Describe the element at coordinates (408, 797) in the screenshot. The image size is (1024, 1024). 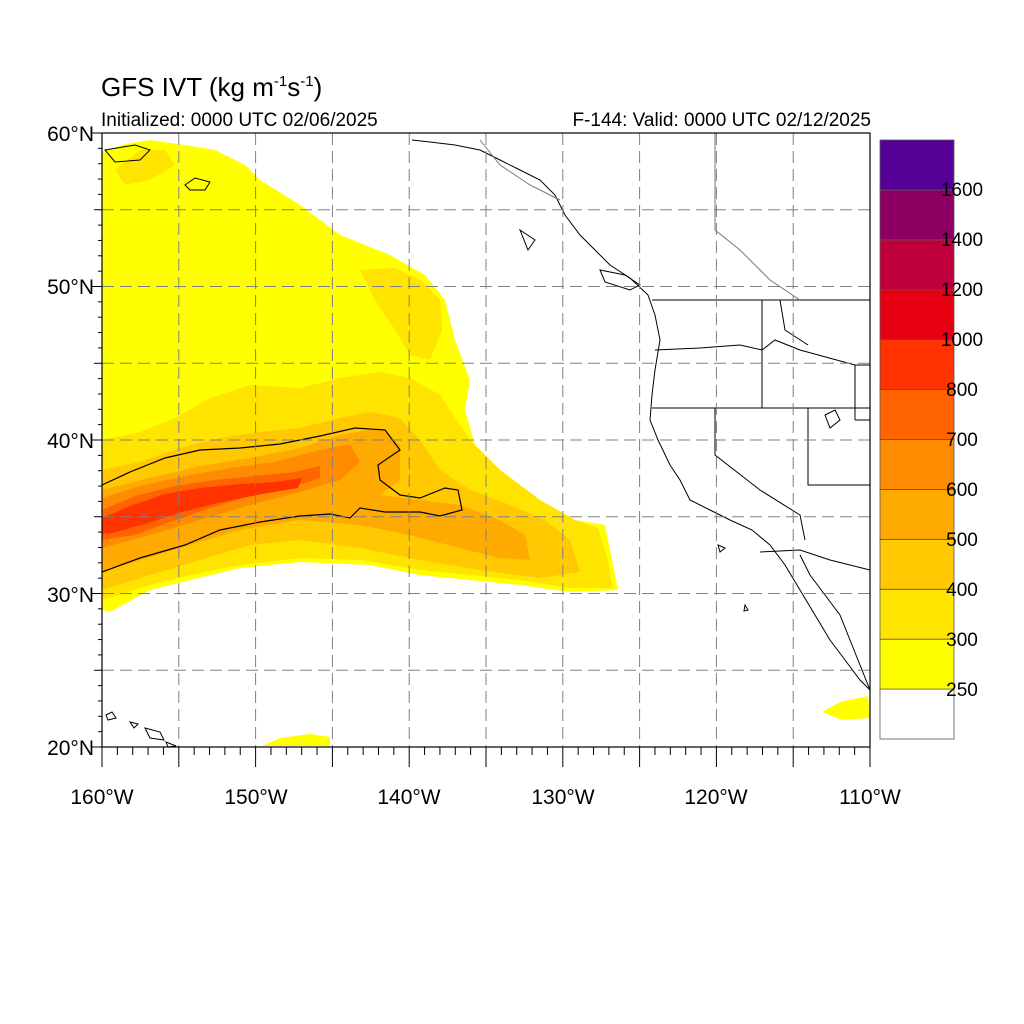
I see `lon-label-140w: 140°W` at that location.